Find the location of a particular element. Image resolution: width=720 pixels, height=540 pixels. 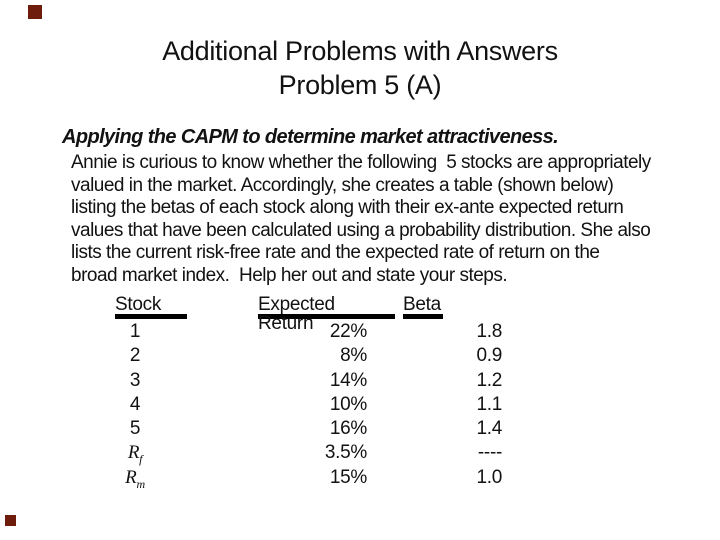

beta-cell: 1.8 is located at coordinates (489, 331).